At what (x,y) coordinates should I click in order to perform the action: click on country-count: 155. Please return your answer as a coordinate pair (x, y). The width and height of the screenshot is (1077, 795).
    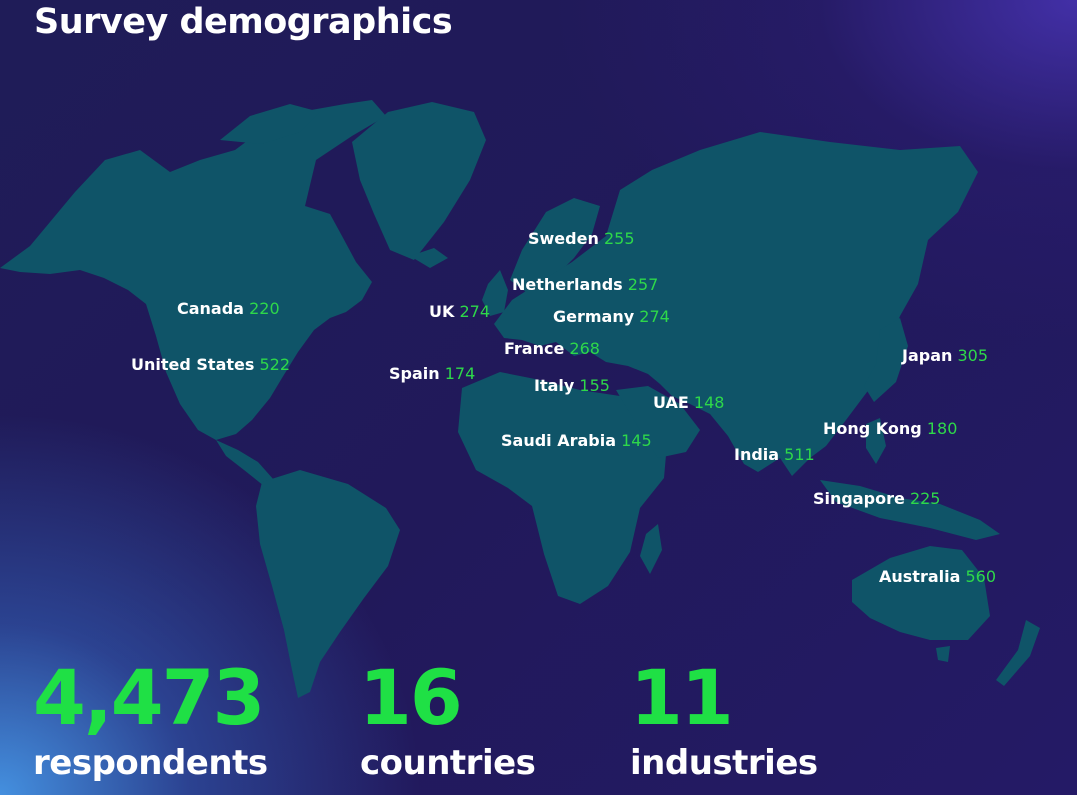
    Looking at the image, I should click on (594, 385).